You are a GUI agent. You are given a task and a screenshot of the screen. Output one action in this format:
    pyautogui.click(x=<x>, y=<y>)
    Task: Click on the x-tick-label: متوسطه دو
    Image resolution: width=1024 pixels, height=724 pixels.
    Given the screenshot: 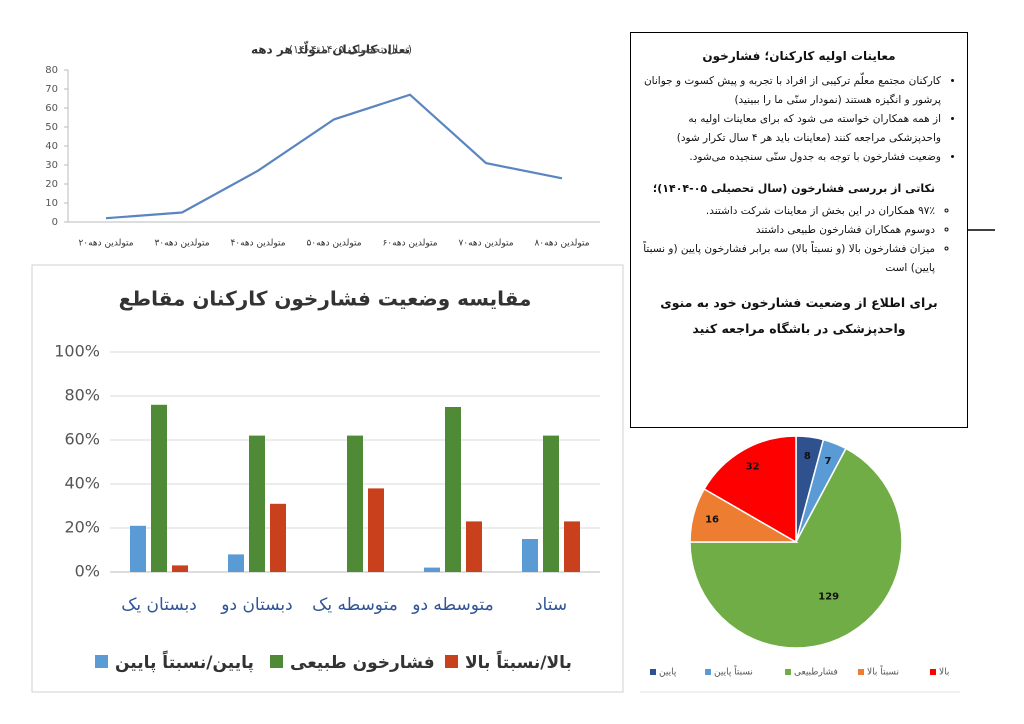 What is the action you would take?
    pyautogui.click(x=452, y=605)
    